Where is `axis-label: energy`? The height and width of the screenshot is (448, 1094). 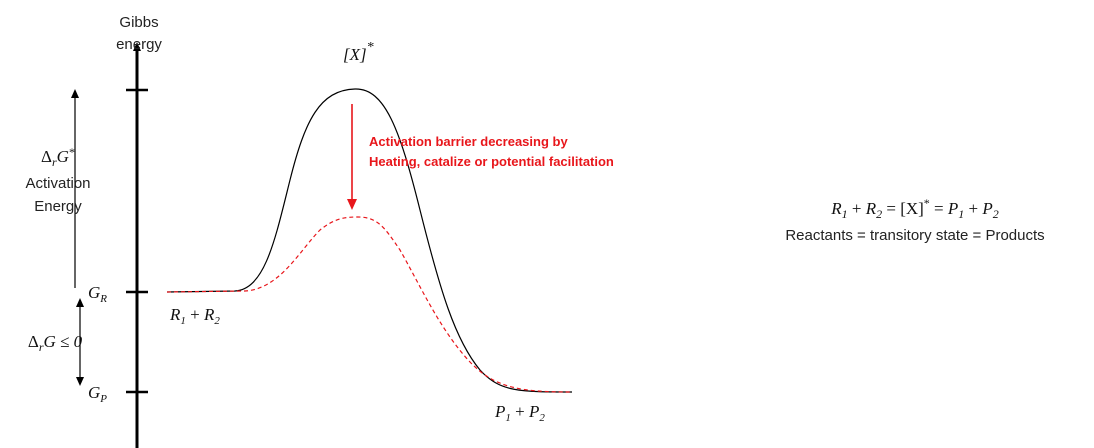
axis-label: energy is located at coordinates (139, 44).